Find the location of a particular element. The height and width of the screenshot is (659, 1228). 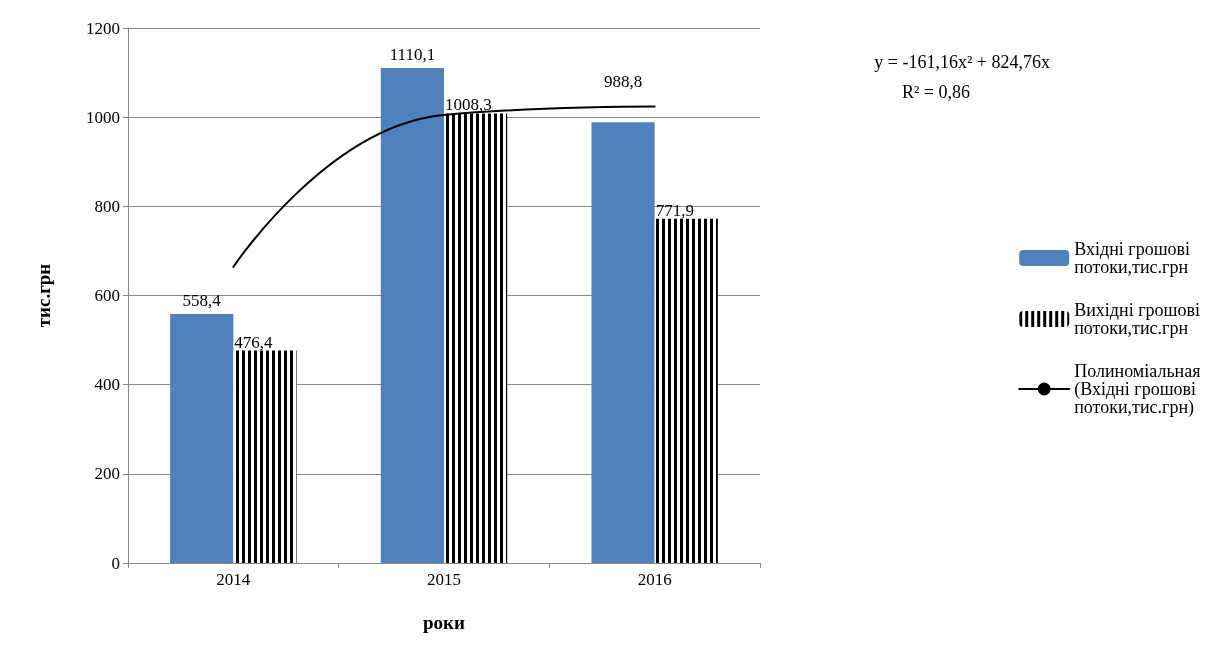

y-axis-title: тис.грн is located at coordinates (43, 295).